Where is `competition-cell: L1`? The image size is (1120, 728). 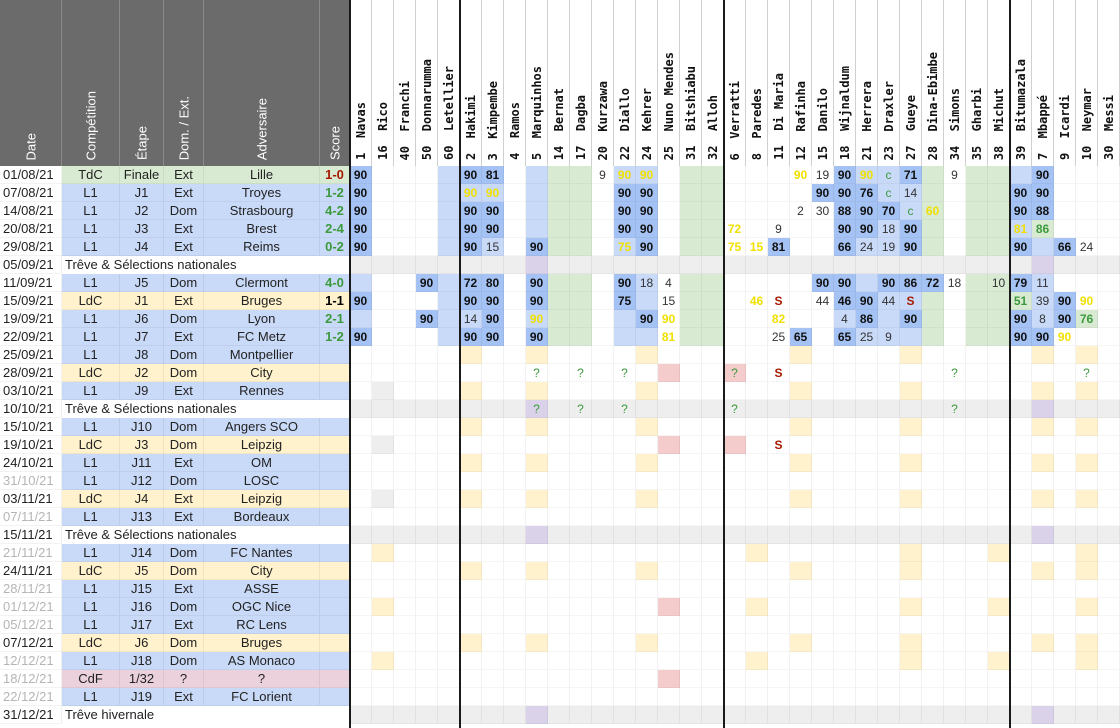
competition-cell: L1 is located at coordinates (91, 247).